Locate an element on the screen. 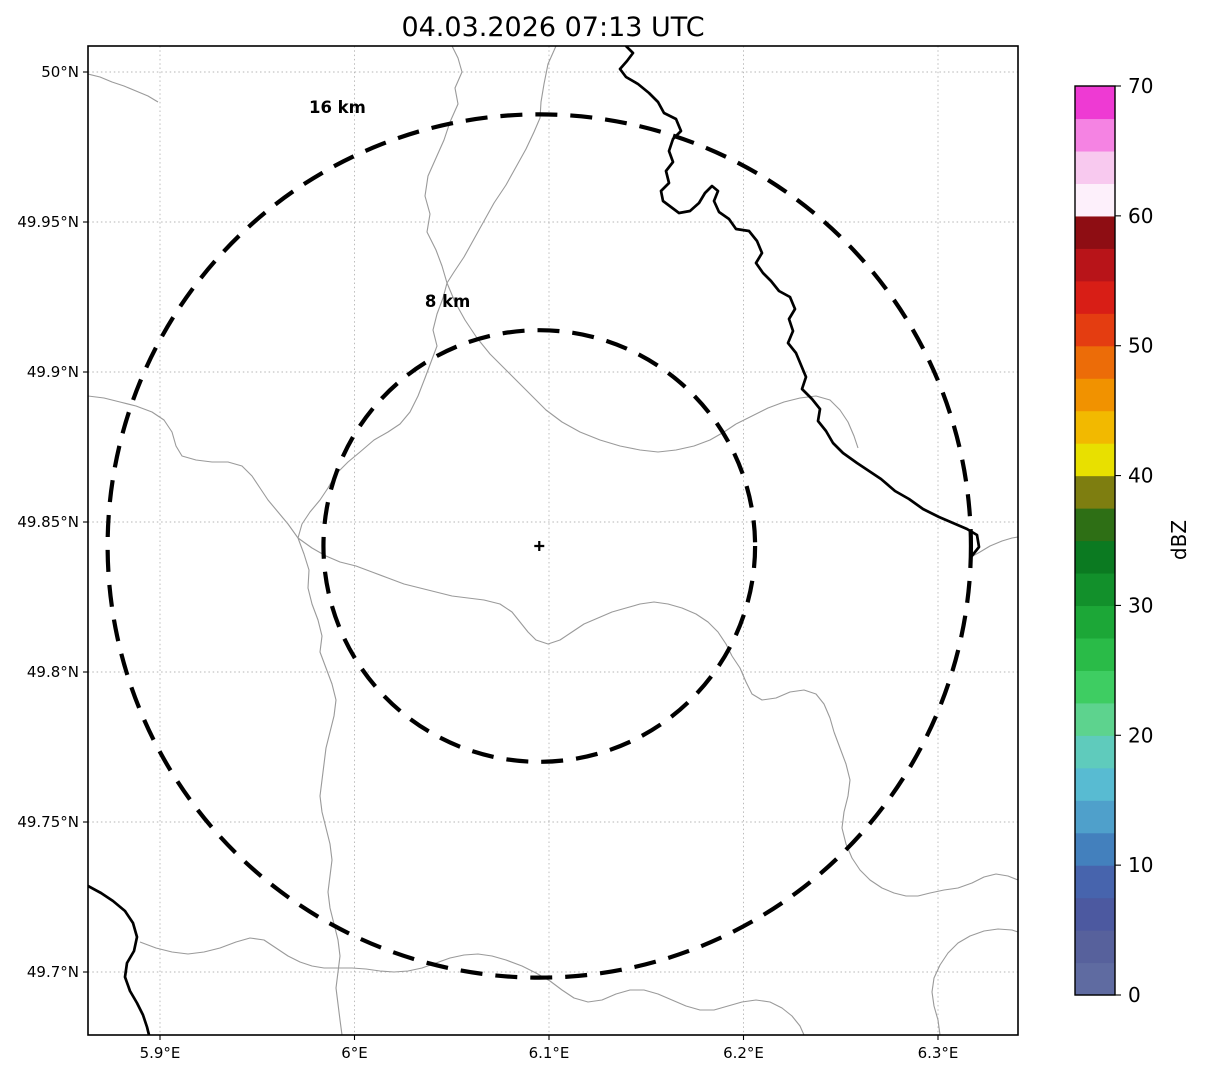 The image size is (1207, 1069). colorbar-tick-label: 20 is located at coordinates (1140, 735).